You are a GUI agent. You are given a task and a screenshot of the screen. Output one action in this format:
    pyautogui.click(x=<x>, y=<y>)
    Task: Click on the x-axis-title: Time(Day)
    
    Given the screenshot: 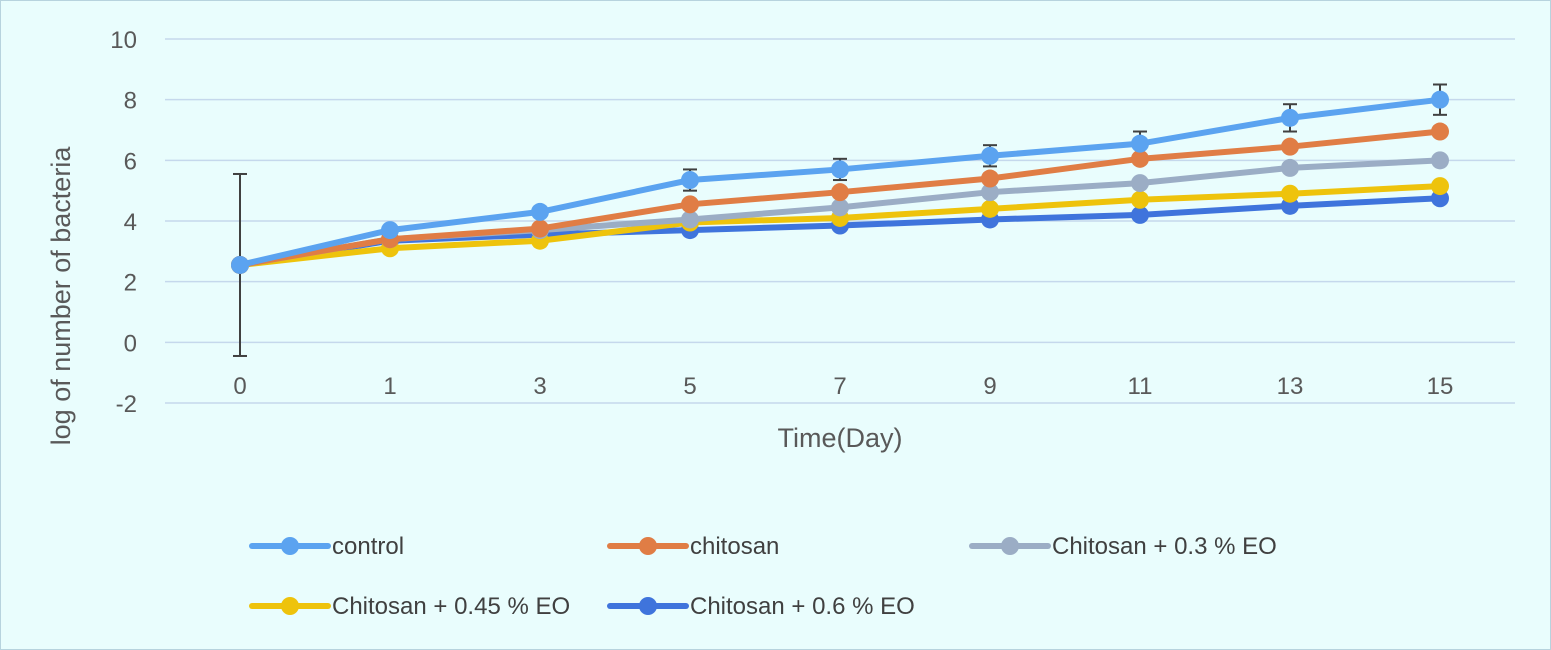 What is the action you would take?
    pyautogui.click(x=840, y=438)
    